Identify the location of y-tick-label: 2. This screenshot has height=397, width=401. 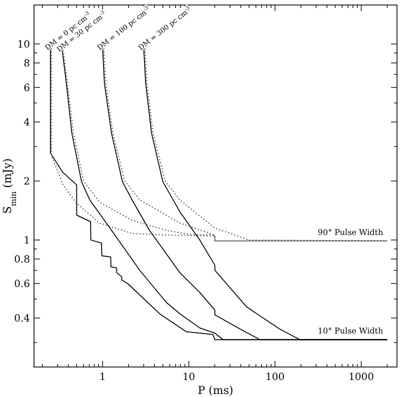
(27, 182).